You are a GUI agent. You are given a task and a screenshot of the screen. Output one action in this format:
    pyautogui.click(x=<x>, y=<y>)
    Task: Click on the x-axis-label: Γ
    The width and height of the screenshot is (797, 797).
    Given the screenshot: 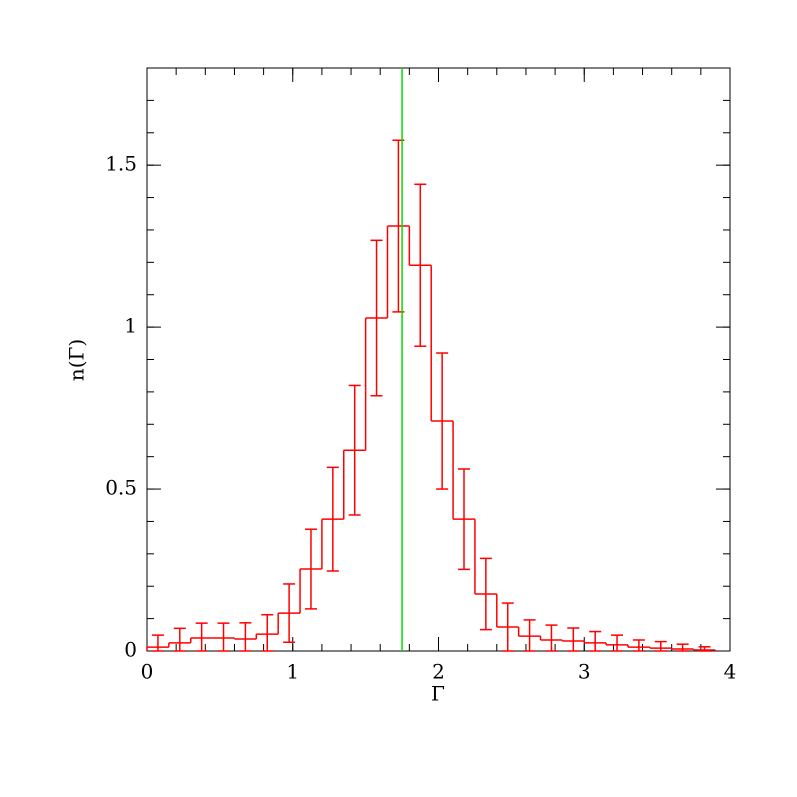 What is the action you would take?
    pyautogui.click(x=438, y=694)
    